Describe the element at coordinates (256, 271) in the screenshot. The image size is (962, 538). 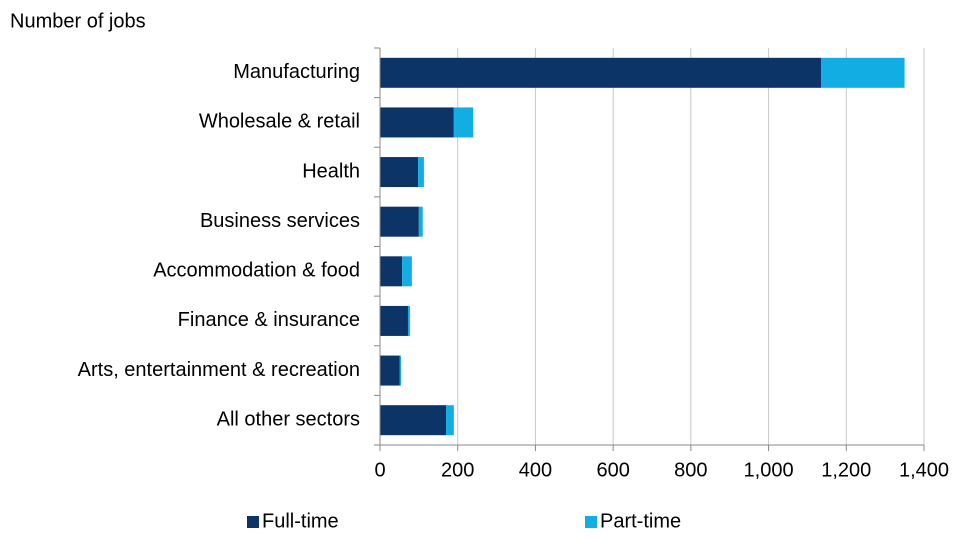
I see `y-tick-label: Accommodation & food` at that location.